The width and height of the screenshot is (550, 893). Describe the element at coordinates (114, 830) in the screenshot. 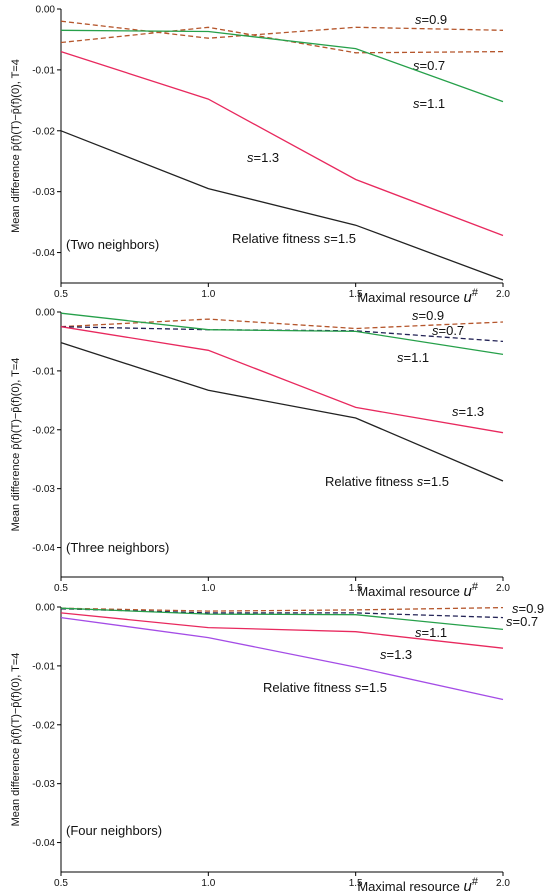

I see `panel-label: (Four neighbors)` at that location.